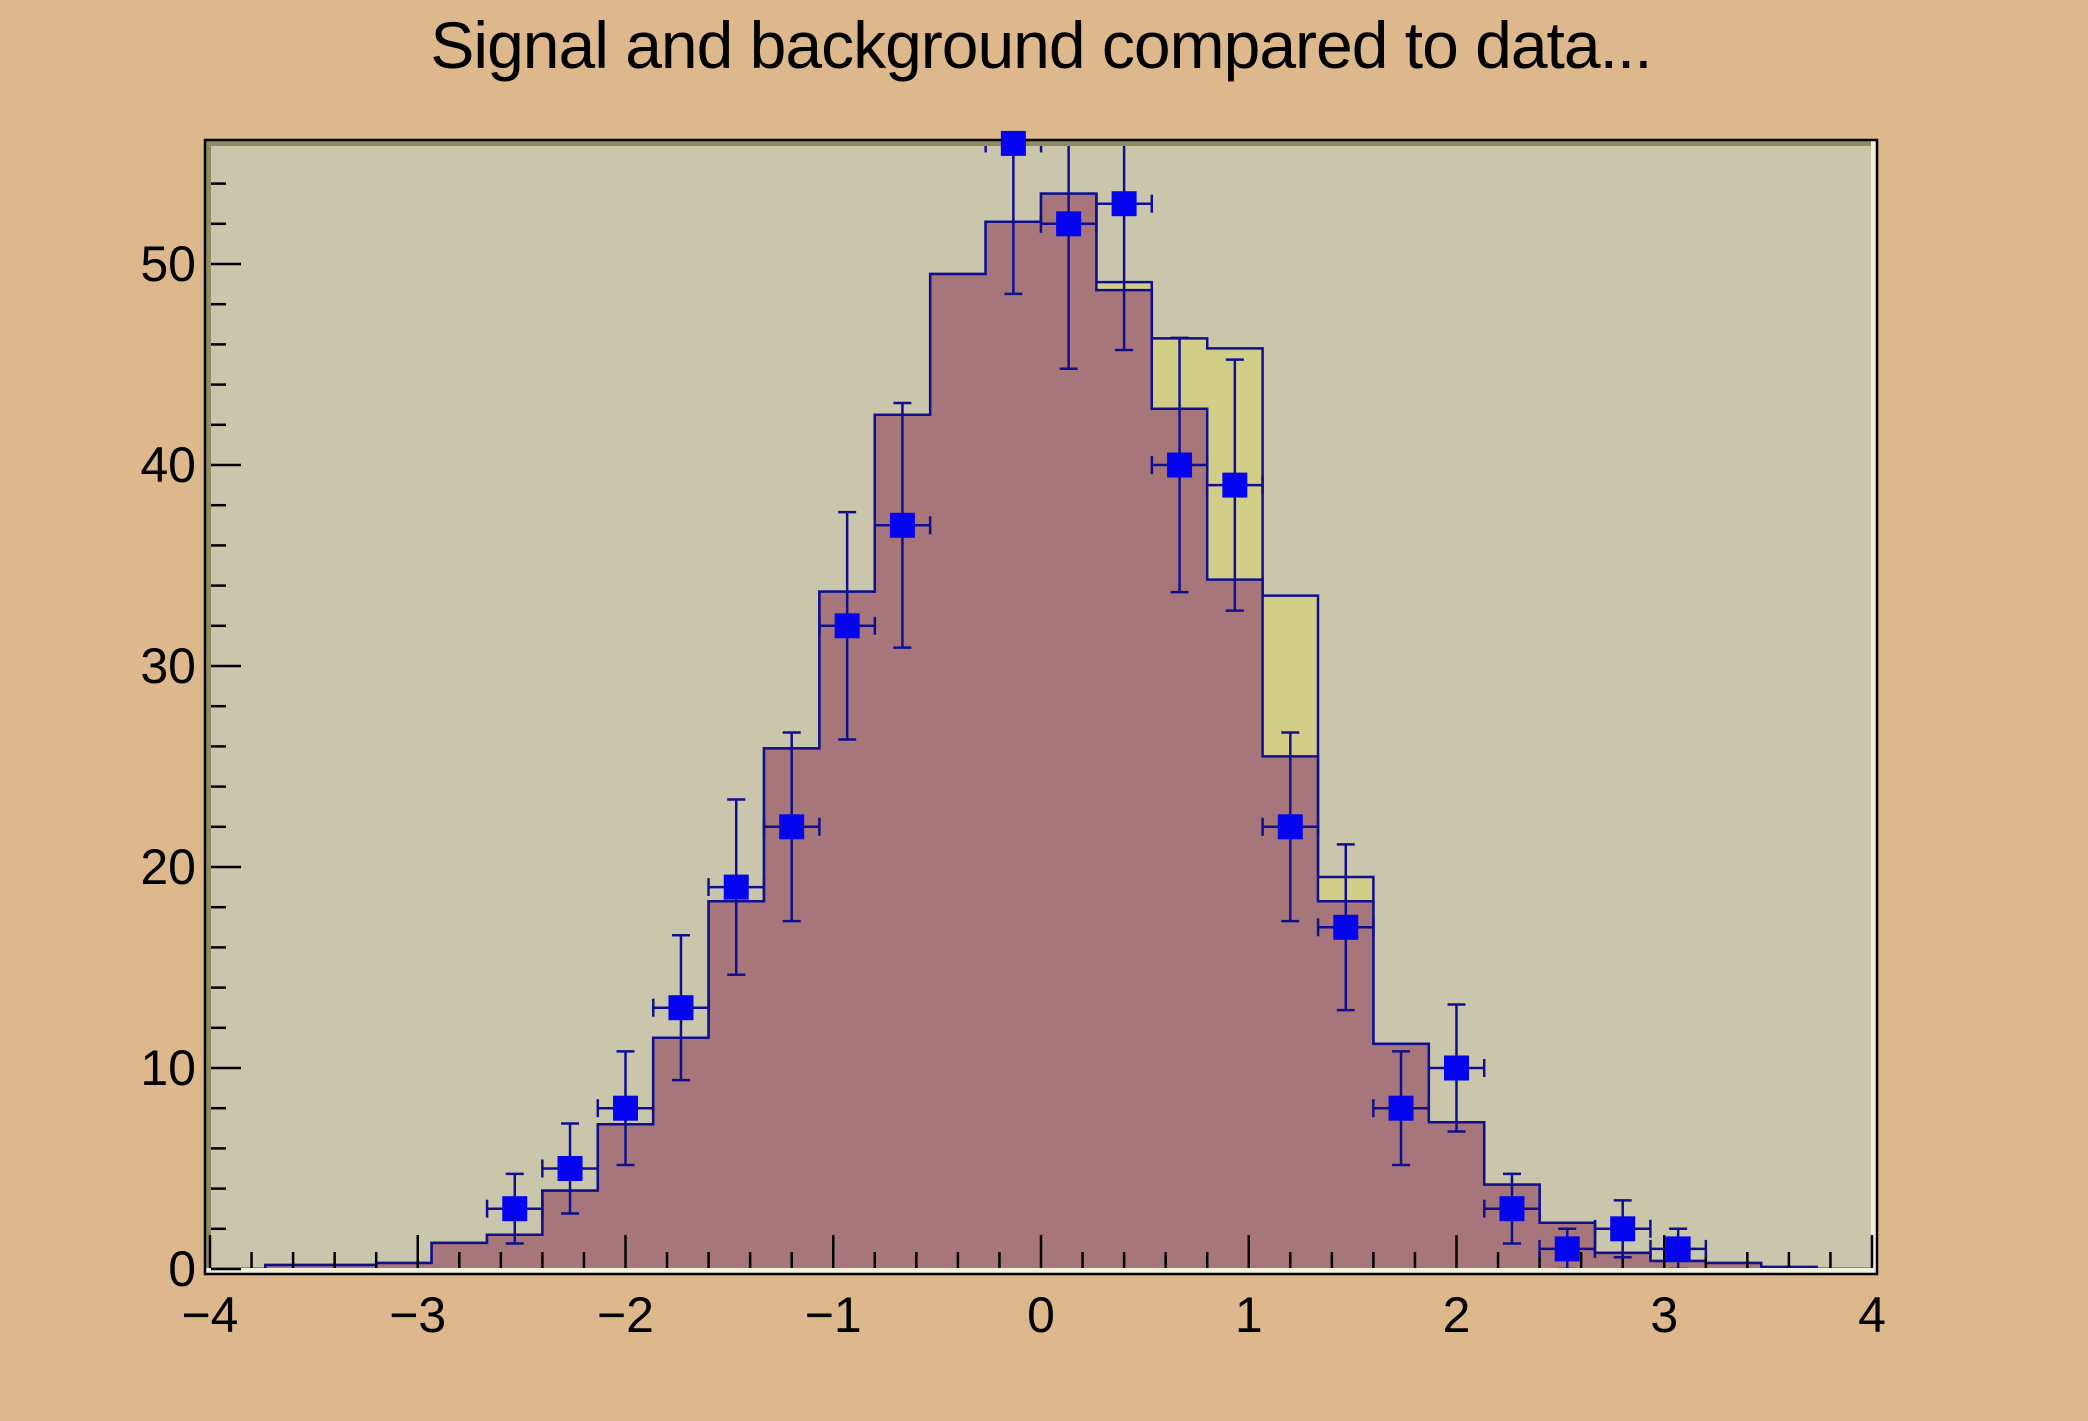 The image size is (2088, 1421). I want to click on frame-bevel-right, so click(1874, 707).